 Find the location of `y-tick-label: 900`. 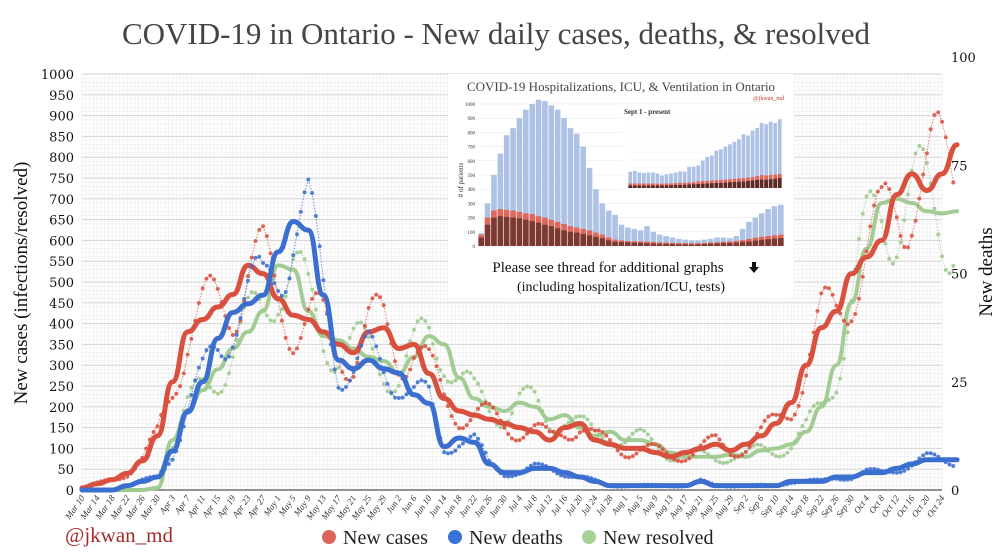

y-tick-label: 900 is located at coordinates (61, 117).